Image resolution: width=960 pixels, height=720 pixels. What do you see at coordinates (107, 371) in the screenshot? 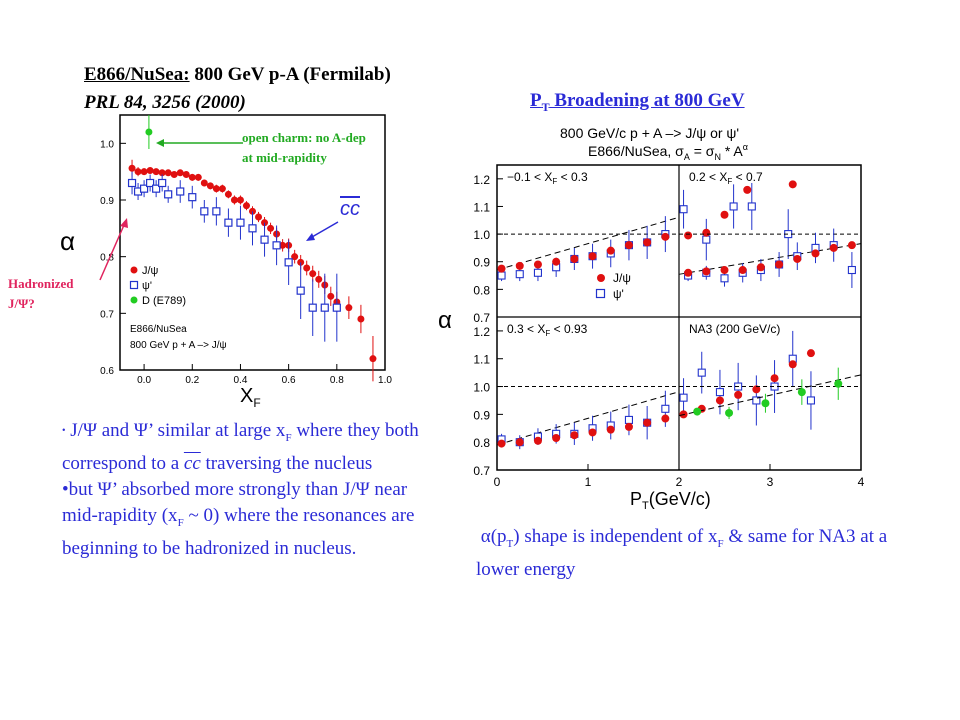
I see `left-y-tick-label: 0.6` at bounding box center [107, 371].